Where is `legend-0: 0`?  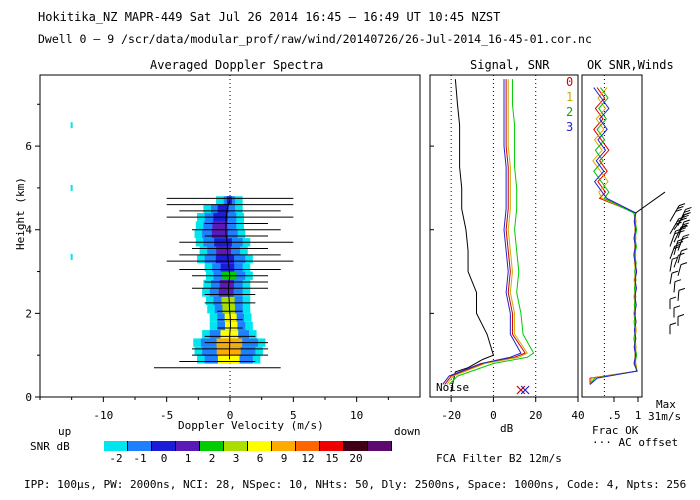 legend-0: 0 is located at coordinates (570, 82).